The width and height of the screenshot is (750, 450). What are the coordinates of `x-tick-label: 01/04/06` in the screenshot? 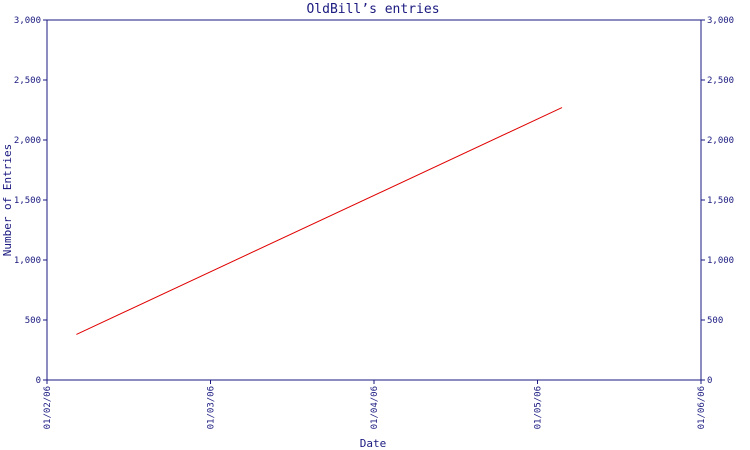 It's located at (375, 407).